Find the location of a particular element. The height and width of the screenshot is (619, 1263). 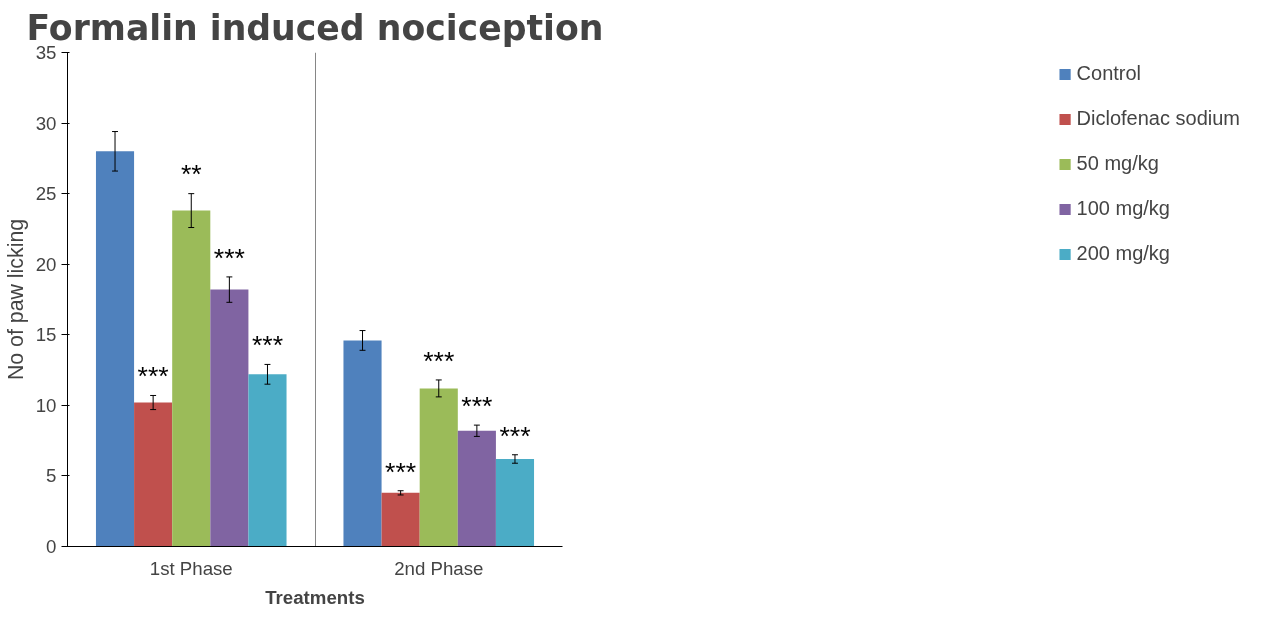

y-tick-label: 20 is located at coordinates (46, 264).